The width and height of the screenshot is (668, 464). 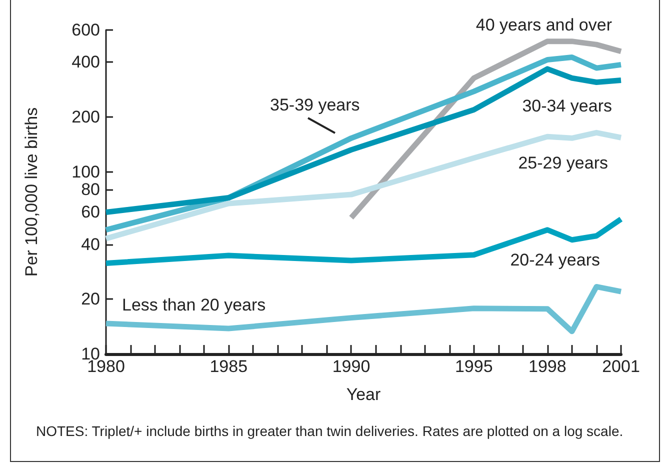 What do you see at coordinates (364, 394) in the screenshot?
I see `x-axis-title: Year` at bounding box center [364, 394].